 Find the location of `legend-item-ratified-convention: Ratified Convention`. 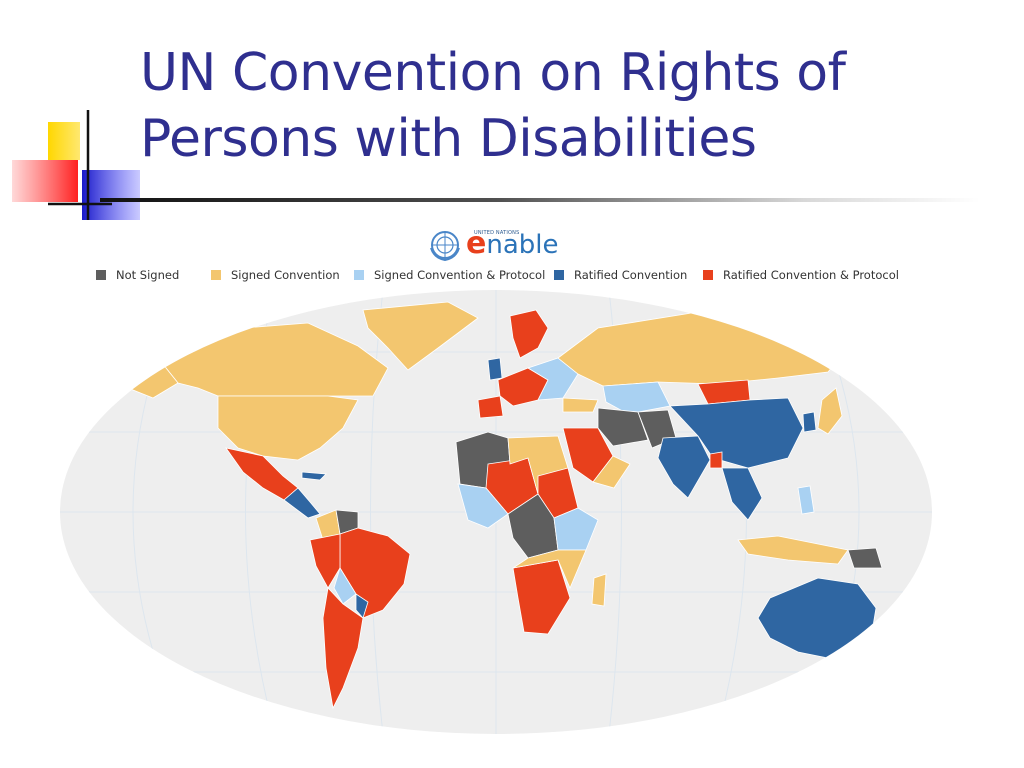

legend-item-ratified-convention: Ratified Convention is located at coordinates (620, 275).